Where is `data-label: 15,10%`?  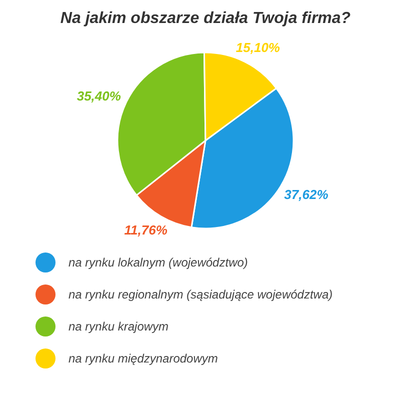 data-label: 15,10% is located at coordinates (258, 47).